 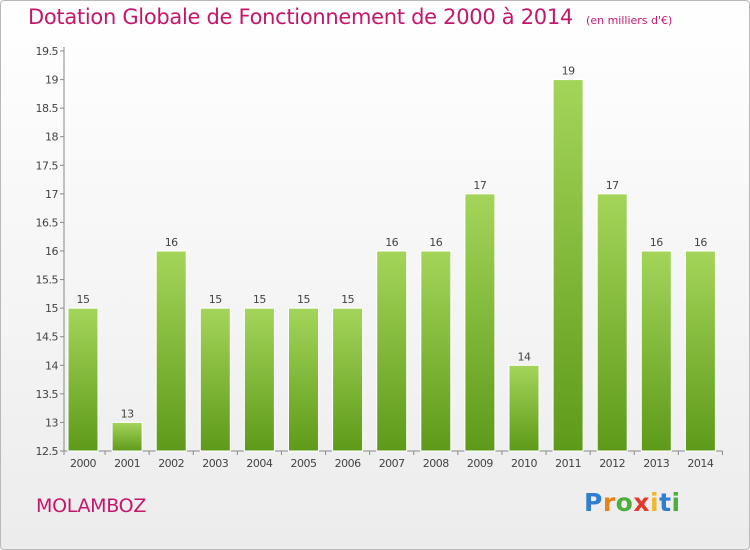 What do you see at coordinates (624, 502) in the screenshot?
I see `logo-letter: o` at bounding box center [624, 502].